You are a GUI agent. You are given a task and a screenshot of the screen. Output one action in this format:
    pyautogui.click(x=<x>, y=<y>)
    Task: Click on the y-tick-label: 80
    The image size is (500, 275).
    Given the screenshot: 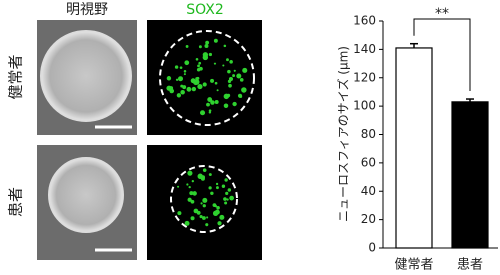 What is the action you would take?
    pyautogui.click(x=368, y=134)
    